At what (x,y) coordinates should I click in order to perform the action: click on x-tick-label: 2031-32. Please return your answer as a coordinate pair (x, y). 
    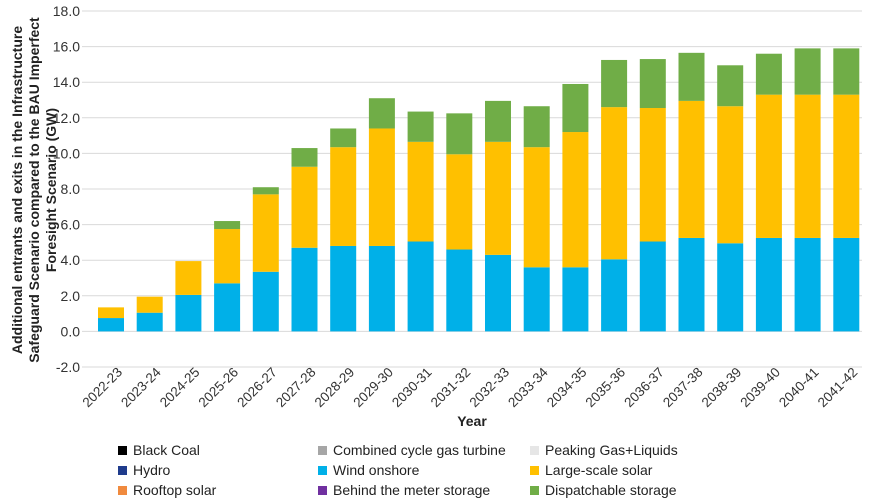
    Looking at the image, I should click on (451, 388).